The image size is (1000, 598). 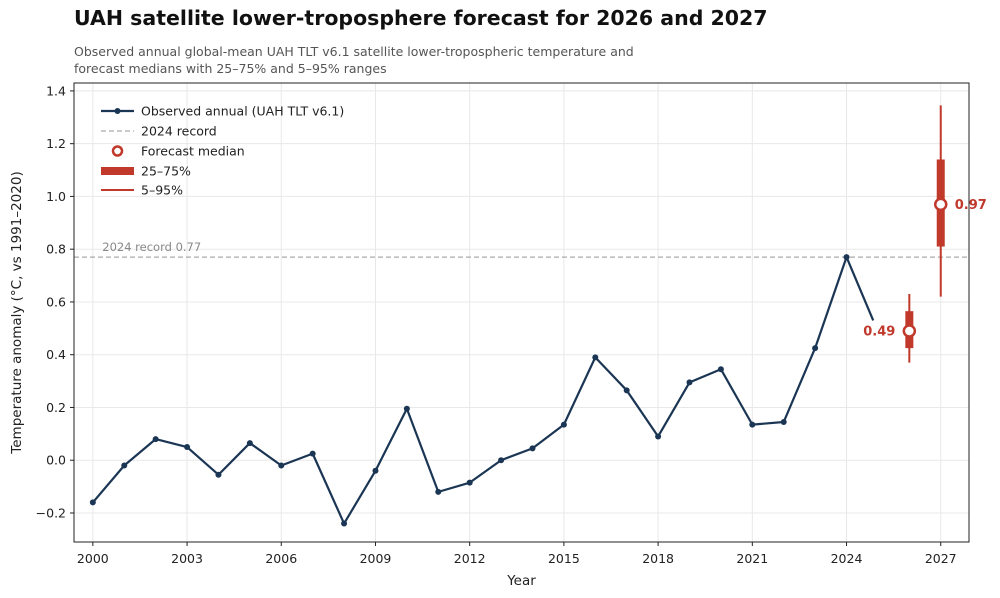 What do you see at coordinates (56, 90) in the screenshot?
I see `y-tick-label: 1.4` at bounding box center [56, 90].